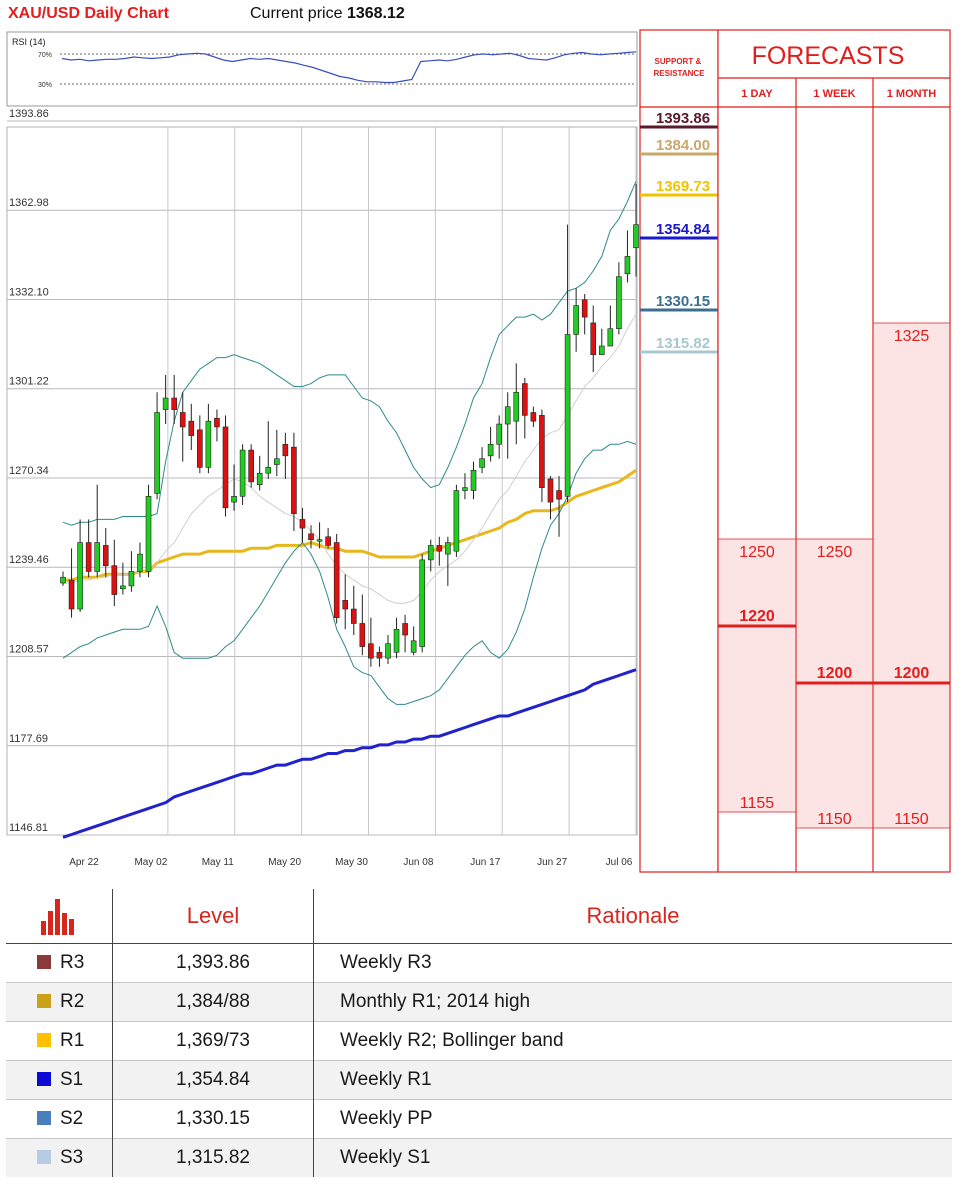  Describe the element at coordinates (88, 13) in the screenshot. I see `chart-title: XAU/USD Daily Chart` at that location.